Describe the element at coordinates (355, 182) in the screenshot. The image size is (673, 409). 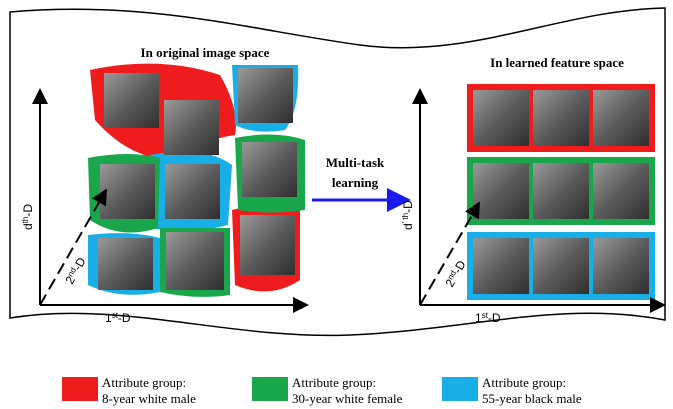
I see `arrow-label: learning` at that location.